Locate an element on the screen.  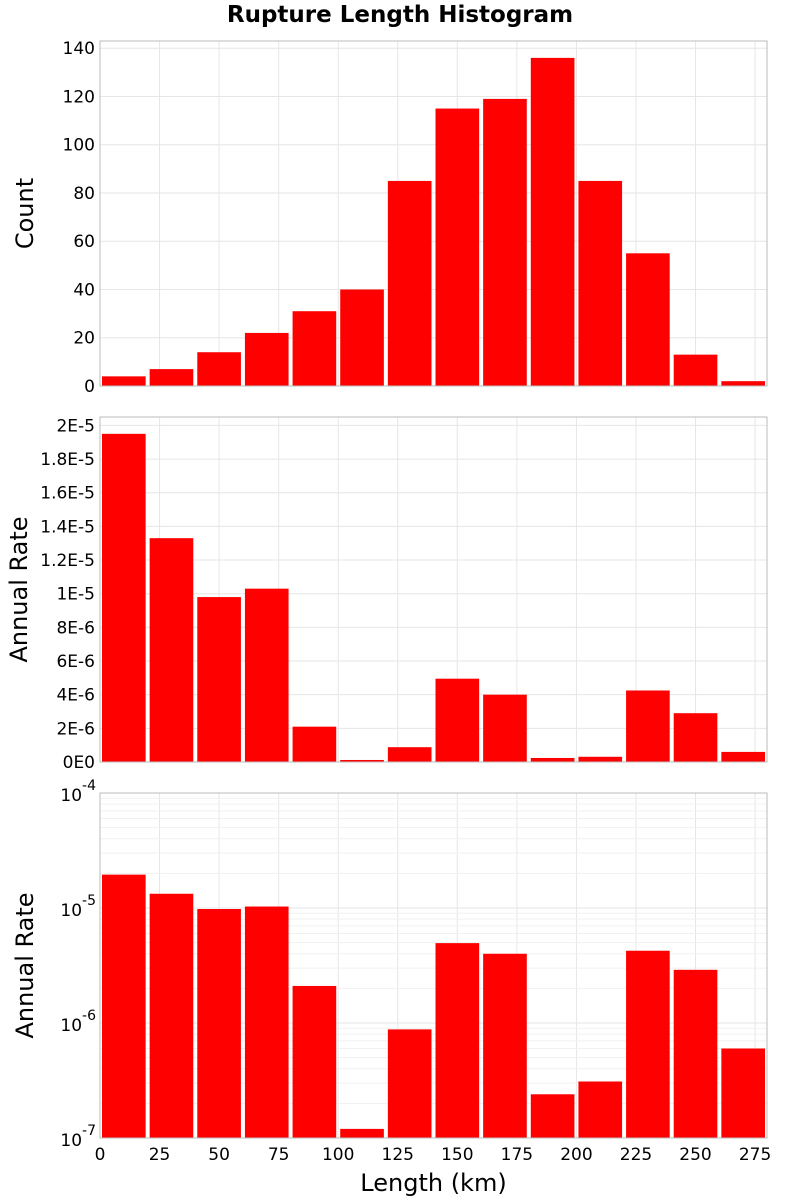
y-tick-label: 140 is located at coordinates (79, 49).